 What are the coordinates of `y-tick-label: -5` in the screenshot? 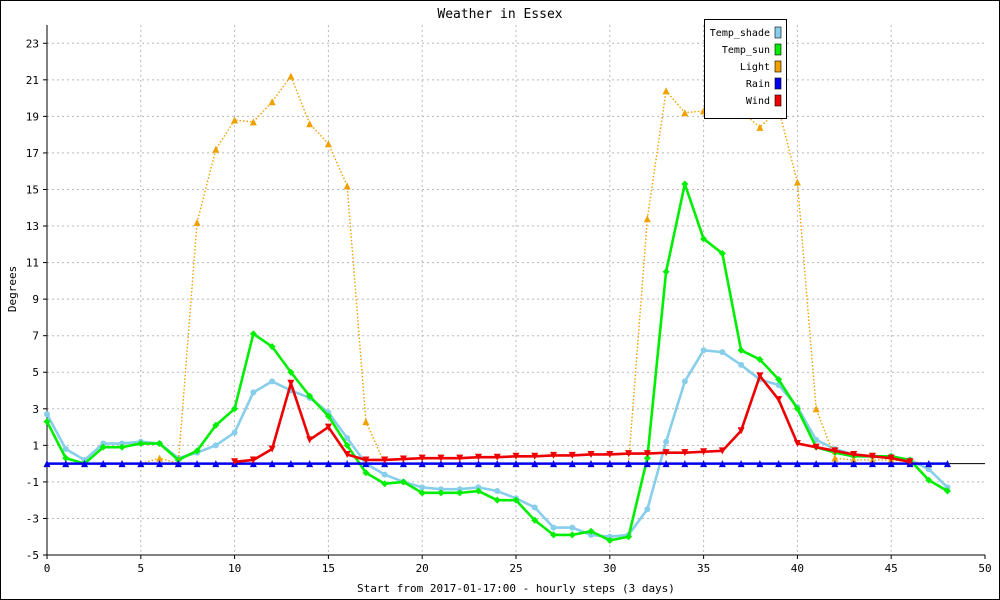 It's located at (32, 555).